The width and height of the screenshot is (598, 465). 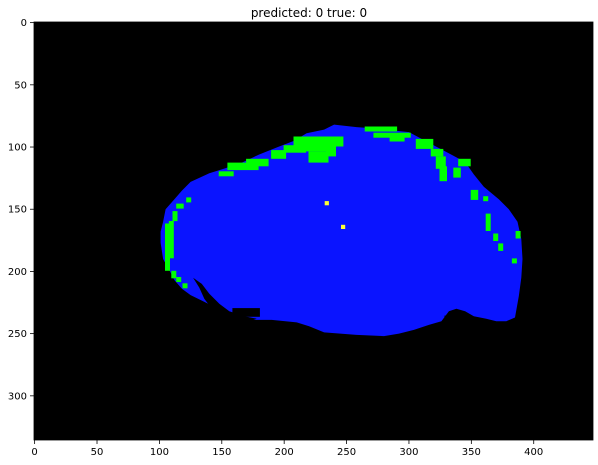 What do you see at coordinates (17, 272) in the screenshot?
I see `y-tick-label: 200` at bounding box center [17, 272].